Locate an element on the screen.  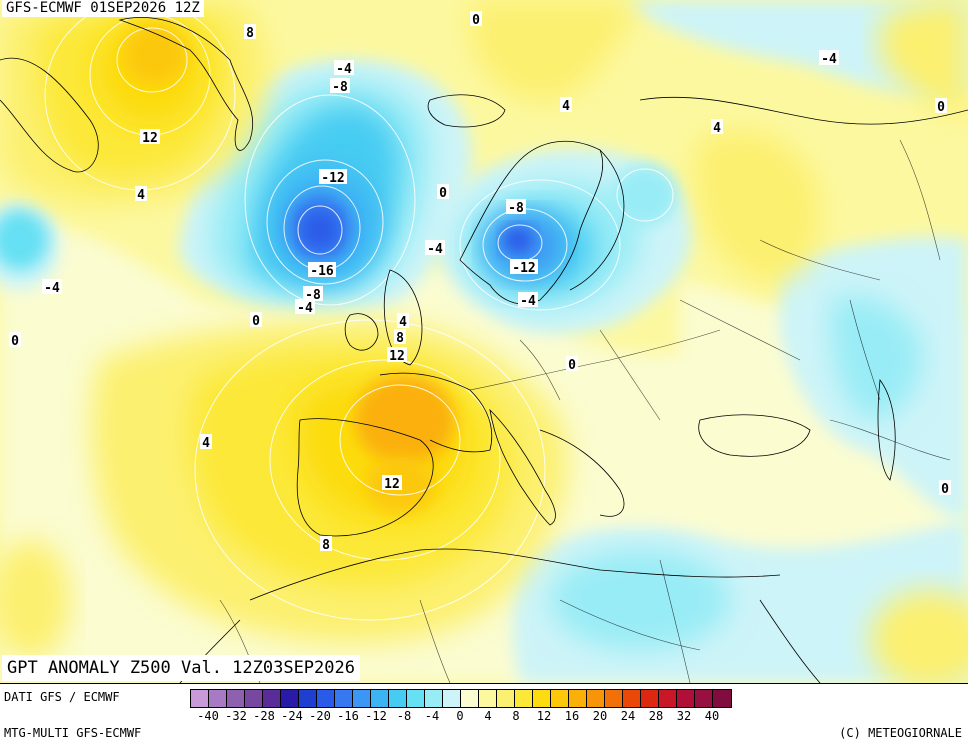
color-scale-tick-label: 40 is located at coordinates (712, 716).